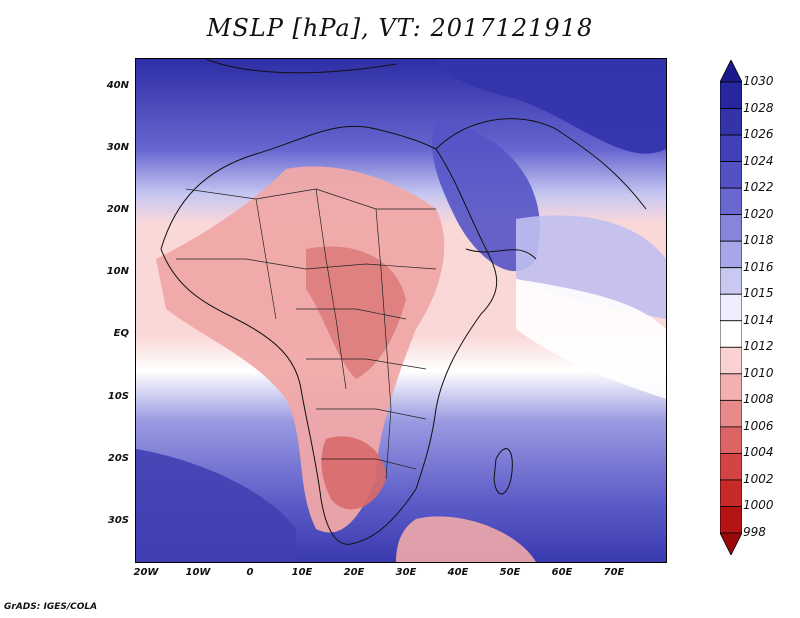 The image size is (800, 618). What do you see at coordinates (356, 312) in the screenshot?
I see `central-africa-deep-low` at bounding box center [356, 312].